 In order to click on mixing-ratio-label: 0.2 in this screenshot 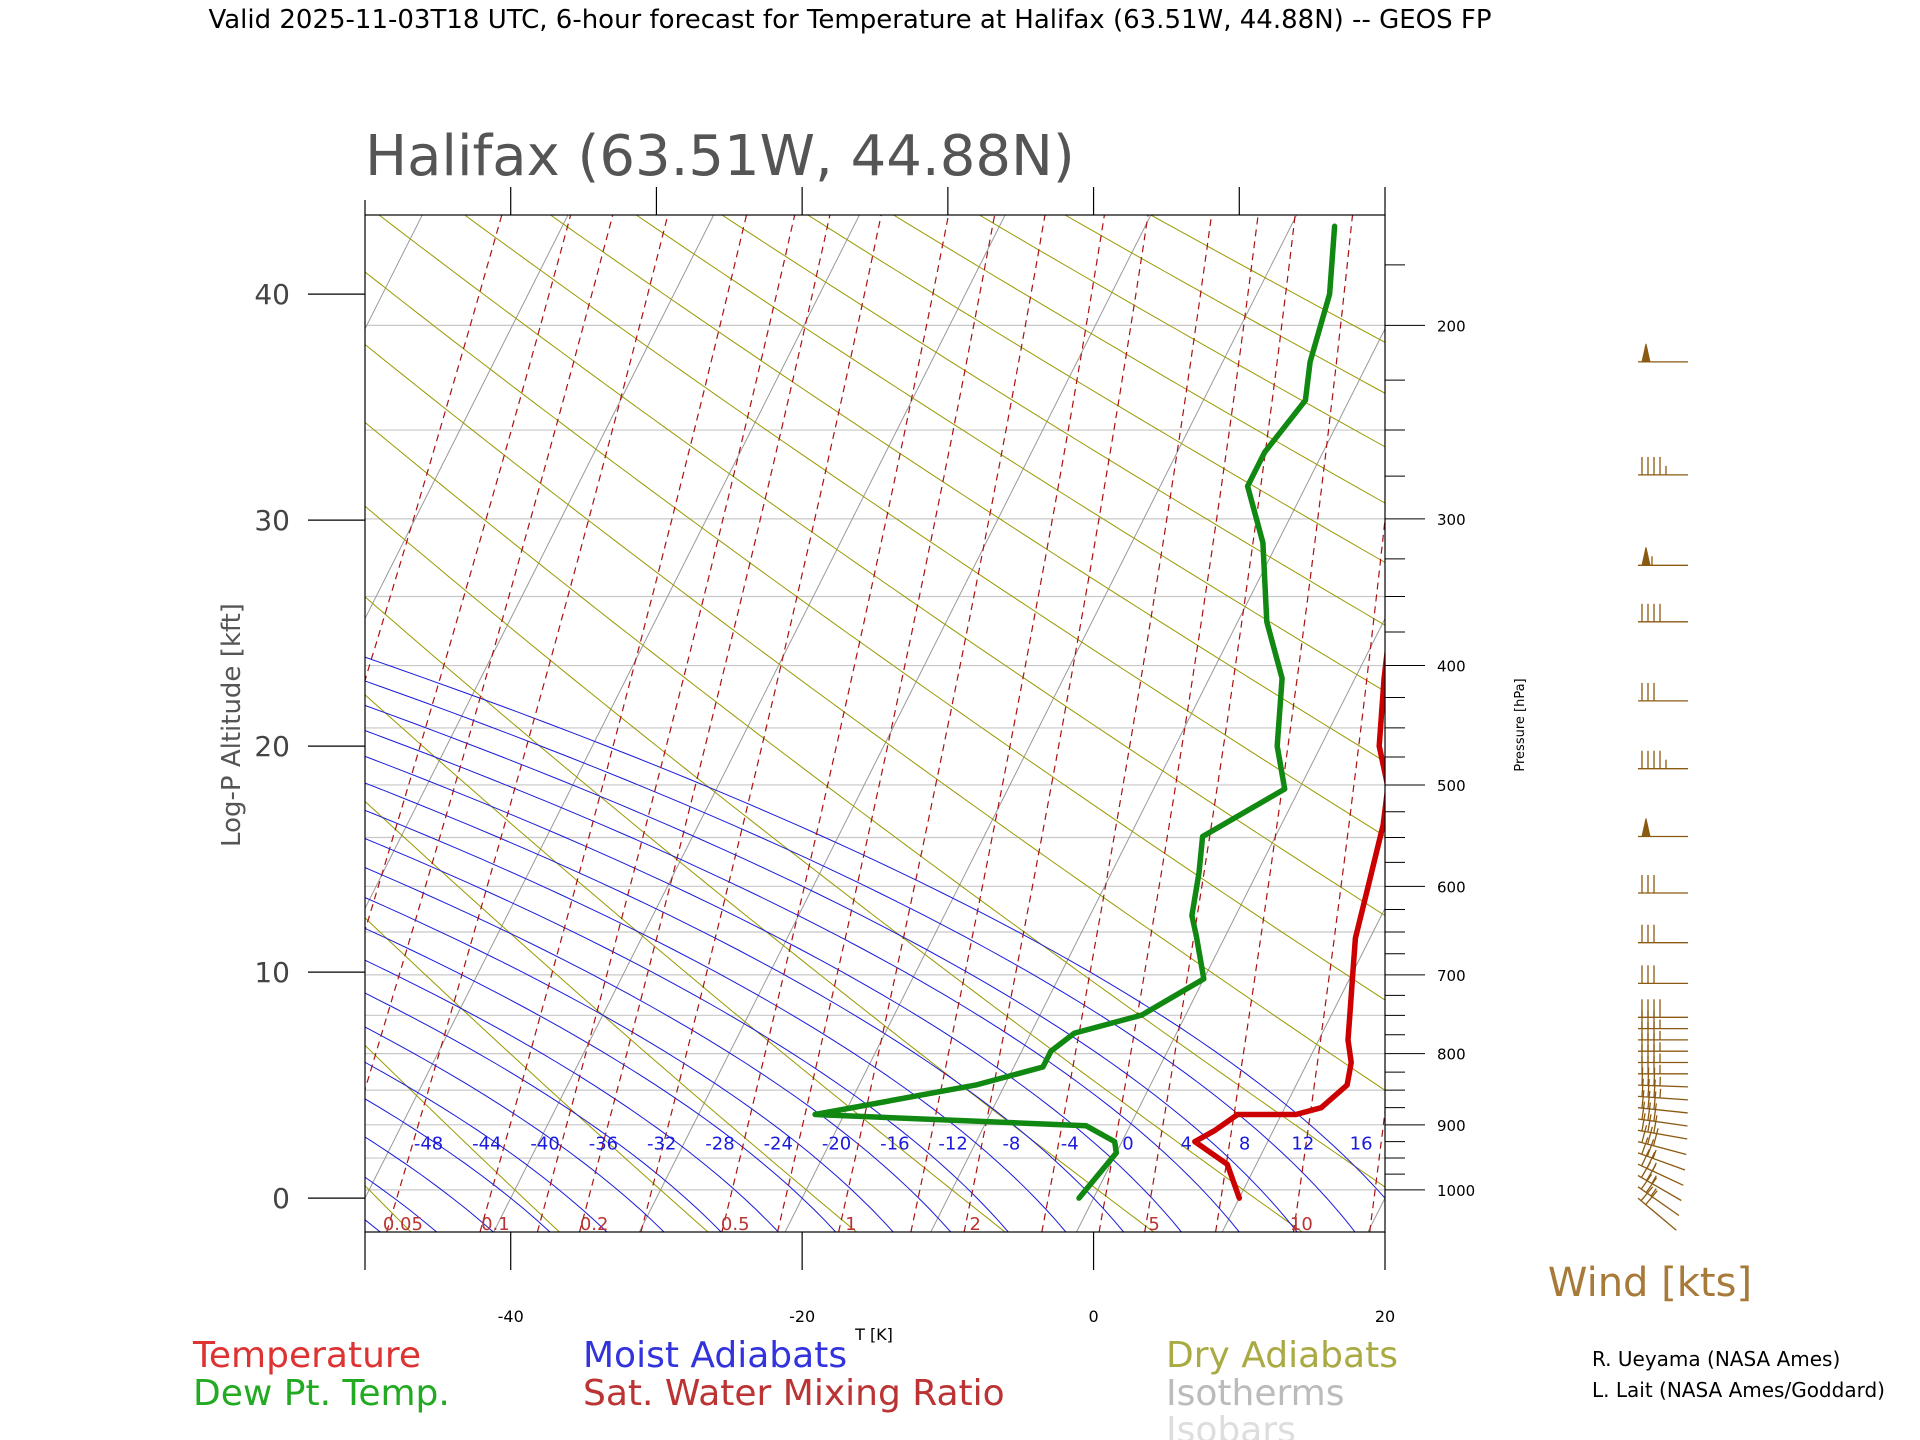, I will do `click(594, 1224)`.